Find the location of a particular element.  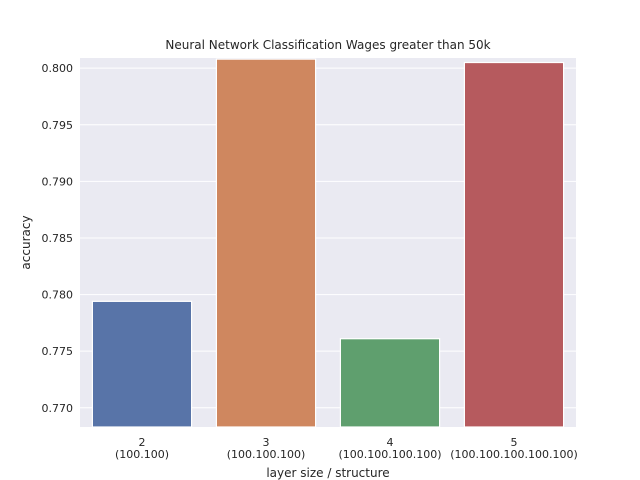

y-tick-label: 0.790 is located at coordinates (58, 181).